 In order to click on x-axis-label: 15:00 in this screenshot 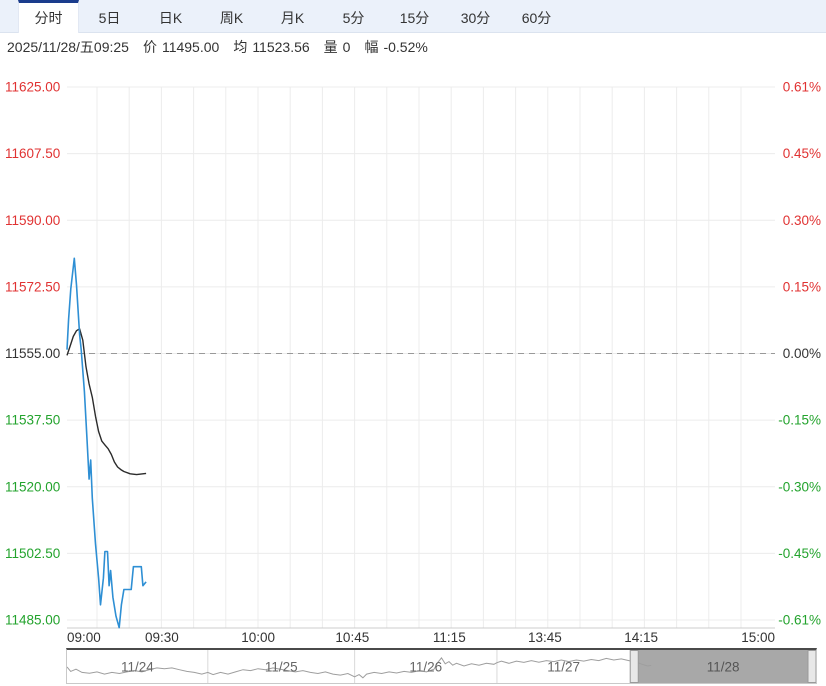, I will do `click(758, 637)`.